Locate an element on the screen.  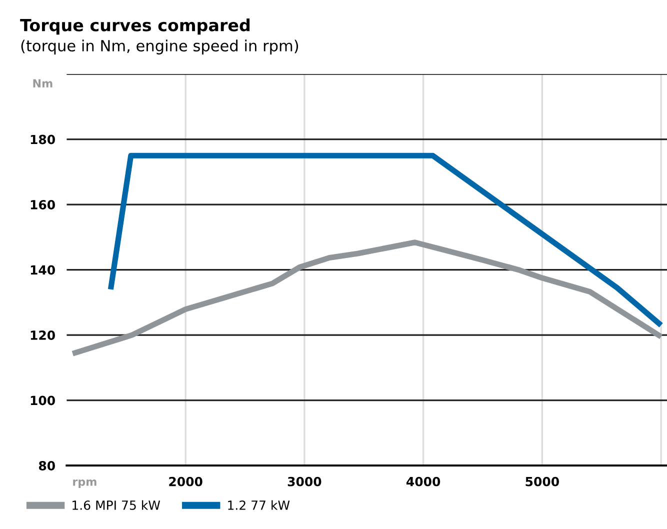
legend-label: 1.6 MPI 75 kW is located at coordinates (116, 505).